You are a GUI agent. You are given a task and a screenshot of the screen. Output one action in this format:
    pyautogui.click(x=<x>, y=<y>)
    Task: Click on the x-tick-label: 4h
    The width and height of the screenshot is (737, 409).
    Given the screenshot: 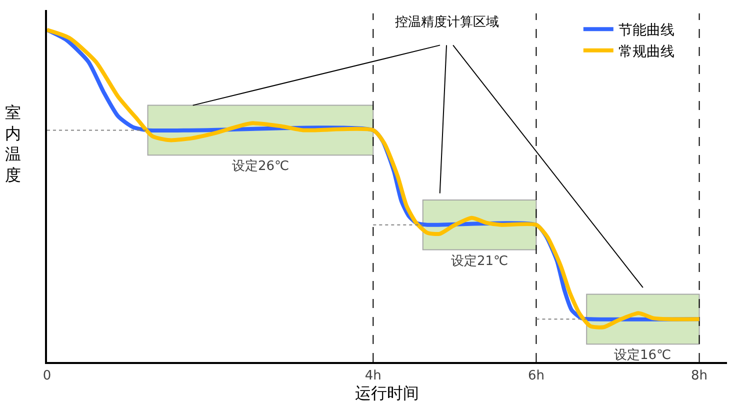 What is the action you would take?
    pyautogui.click(x=373, y=376)
    